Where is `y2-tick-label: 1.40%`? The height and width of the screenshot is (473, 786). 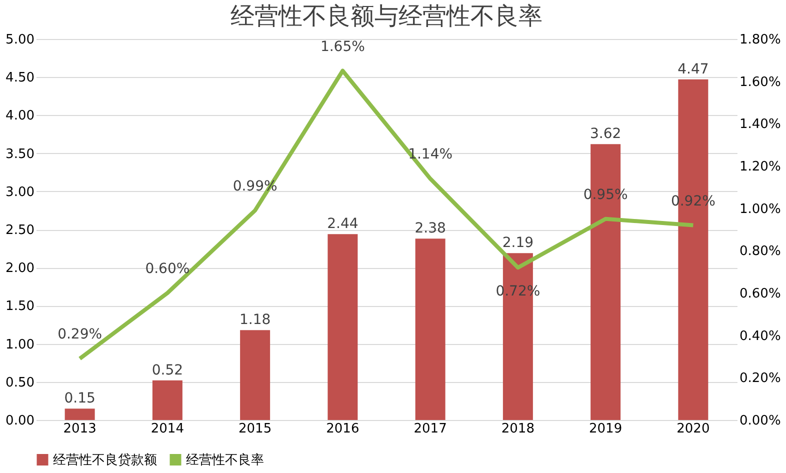
y2-tick-label: 1.40% is located at coordinates (760, 124).